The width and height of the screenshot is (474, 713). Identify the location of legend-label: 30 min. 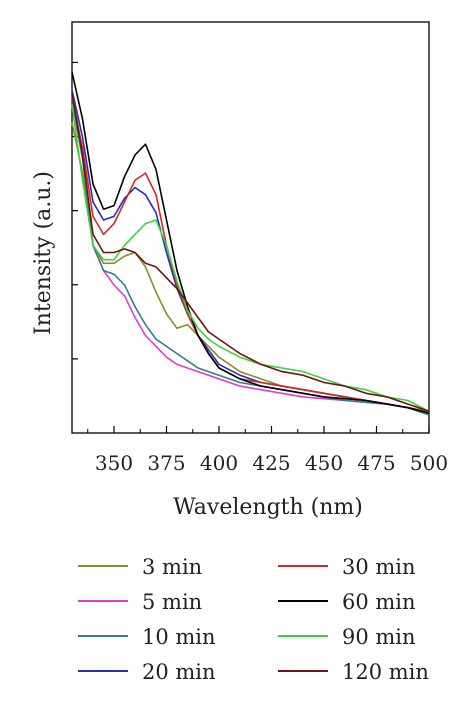
(379, 567).